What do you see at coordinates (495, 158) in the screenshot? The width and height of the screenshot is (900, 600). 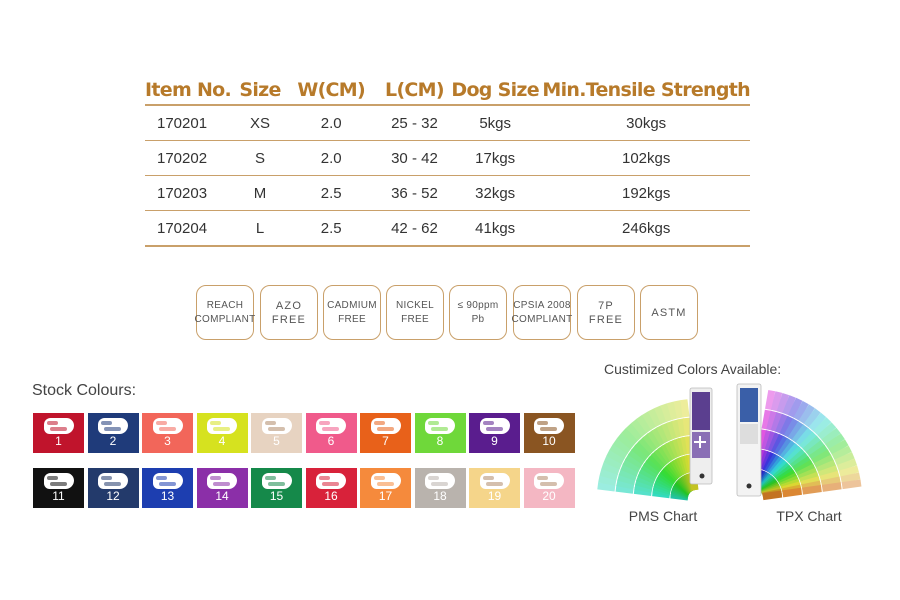 I see `dog-size-cell: 17kgs` at bounding box center [495, 158].